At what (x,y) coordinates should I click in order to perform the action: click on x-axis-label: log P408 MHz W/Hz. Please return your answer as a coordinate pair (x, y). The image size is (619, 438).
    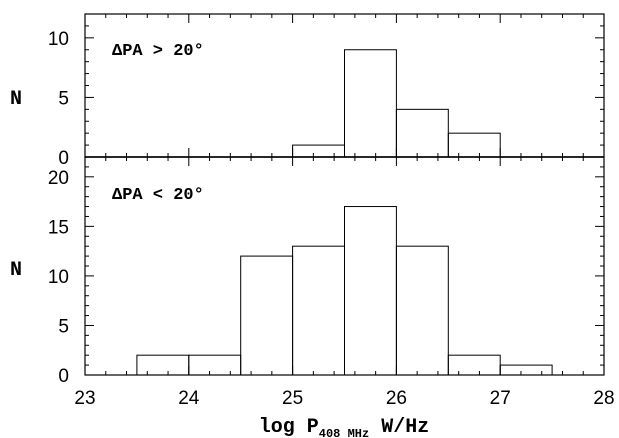
    Looking at the image, I should click on (344, 427).